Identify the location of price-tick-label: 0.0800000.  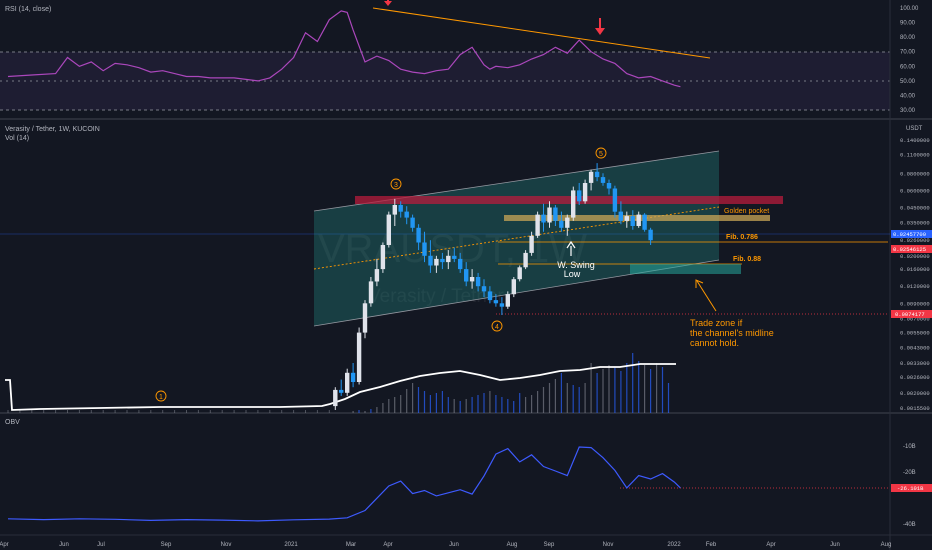
(915, 173).